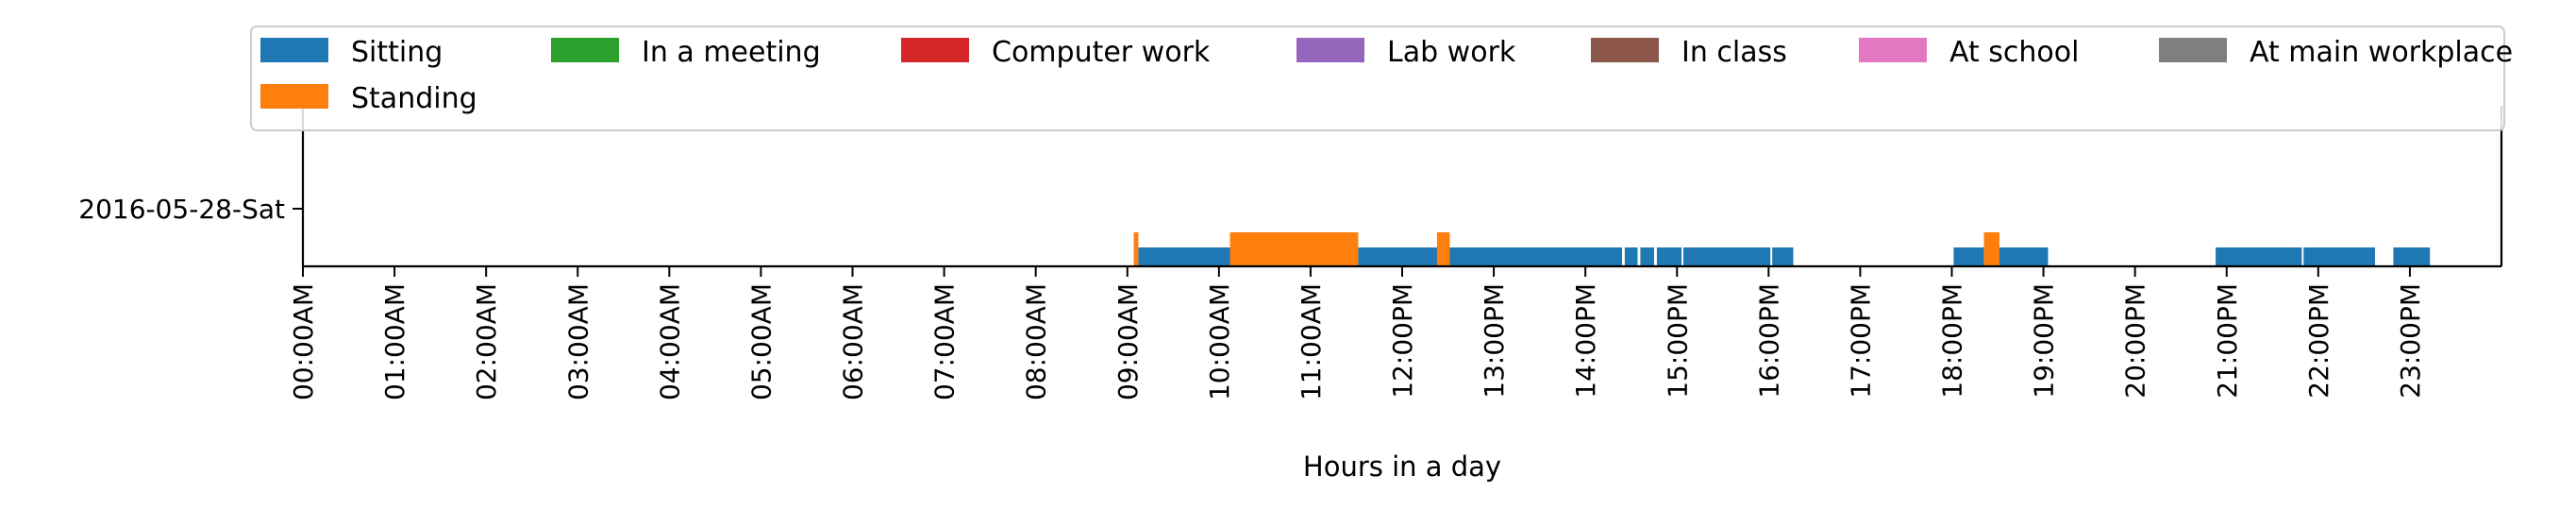  Describe the element at coordinates (394, 341) in the screenshot. I see `x-tick-label: 01:00AM` at that location.